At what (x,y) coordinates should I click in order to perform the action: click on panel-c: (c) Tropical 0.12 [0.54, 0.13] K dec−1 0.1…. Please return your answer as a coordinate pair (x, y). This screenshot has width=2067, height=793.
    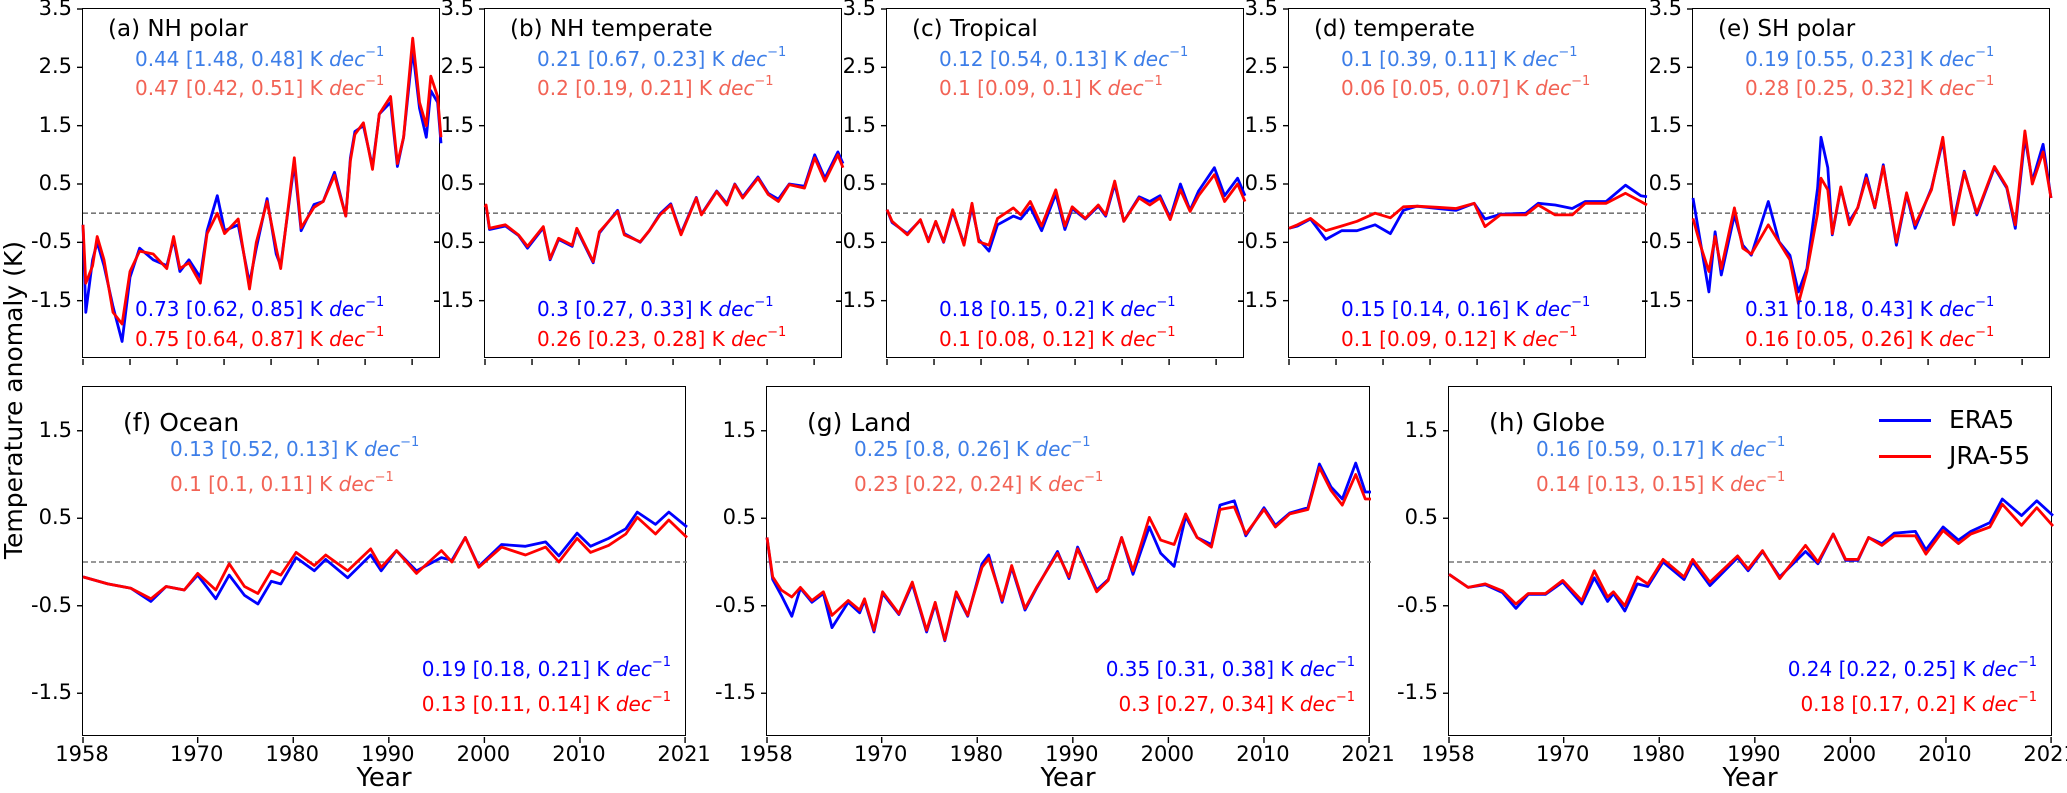
    Looking at the image, I should click on (1064, 186).